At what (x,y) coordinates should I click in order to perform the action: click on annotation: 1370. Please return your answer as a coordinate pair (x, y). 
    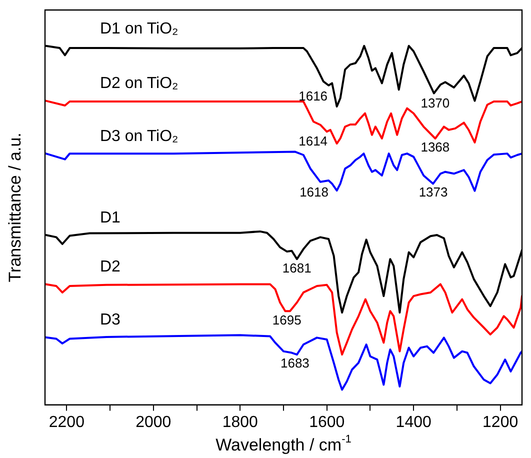
    Looking at the image, I should click on (435, 103).